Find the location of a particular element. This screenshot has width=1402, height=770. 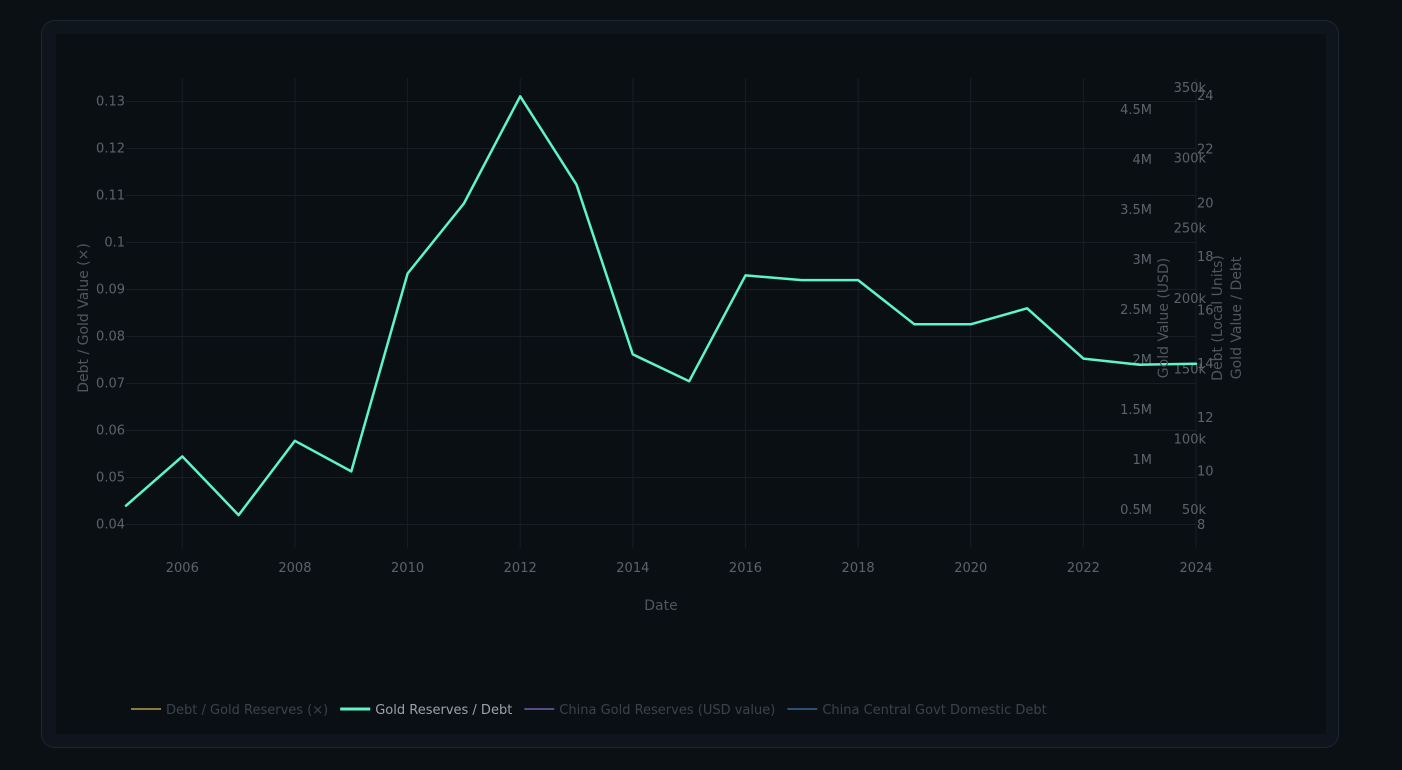

x-tick-label: 2018 is located at coordinates (858, 568).